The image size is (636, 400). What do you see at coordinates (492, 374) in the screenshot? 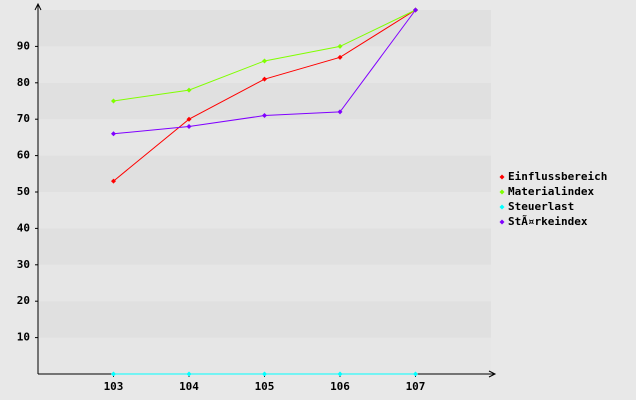
I see `x-axis-arrow` at bounding box center [492, 374].